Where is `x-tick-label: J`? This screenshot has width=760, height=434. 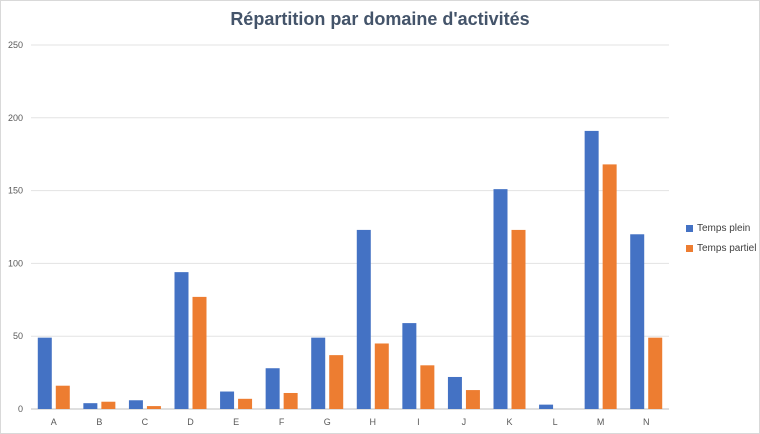 x-tick-label: J is located at coordinates (464, 422).